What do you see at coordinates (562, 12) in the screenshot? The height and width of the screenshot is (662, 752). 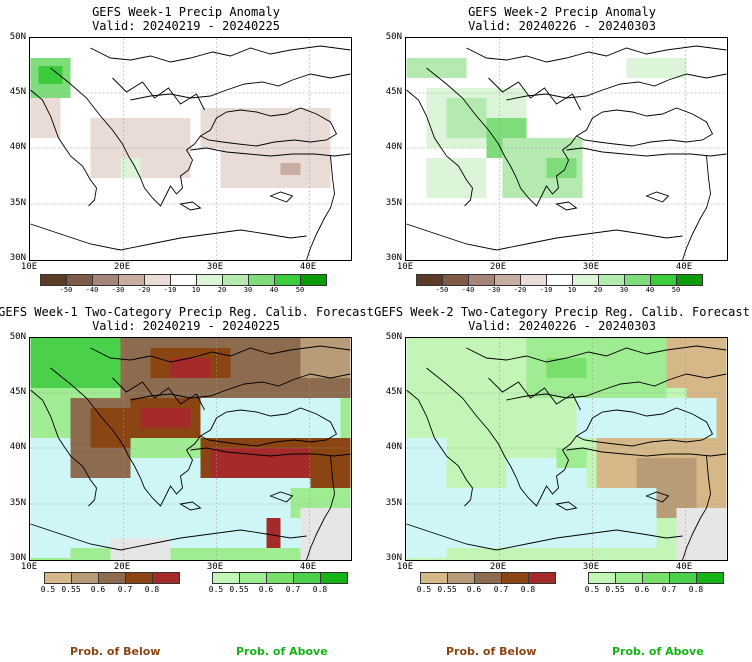 I see `panel-title: GEFS Week-2 Precip Anomaly` at bounding box center [562, 12].